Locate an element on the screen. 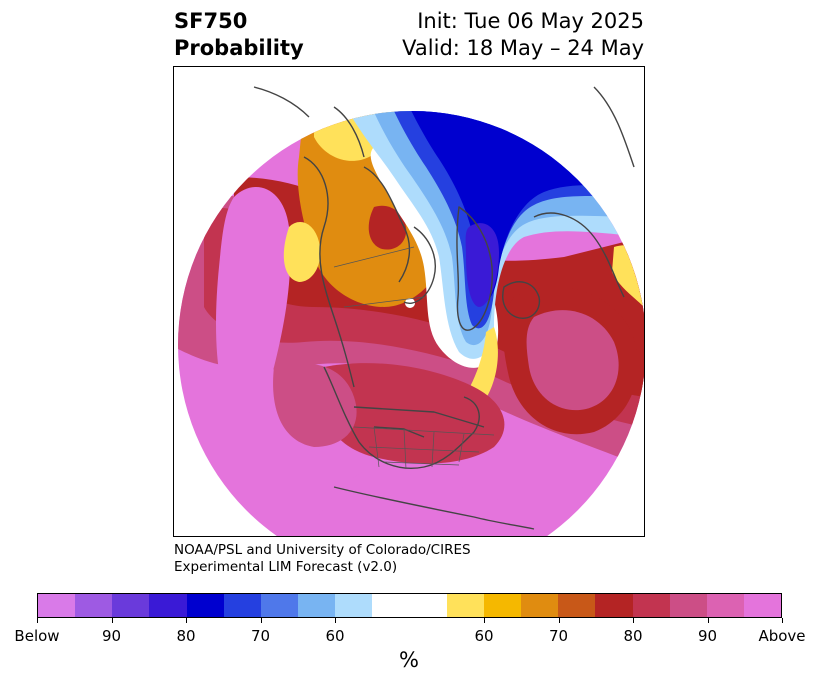  credit-line-2: Experimental LIM Forecast (v2.0) is located at coordinates (286, 567).